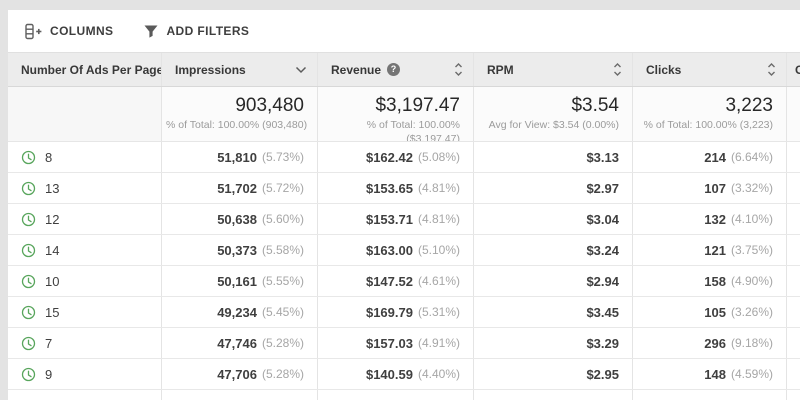 This screenshot has width=800, height=400. What do you see at coordinates (553, 188) in the screenshot?
I see `rpm-cell: $2.97` at bounding box center [553, 188].